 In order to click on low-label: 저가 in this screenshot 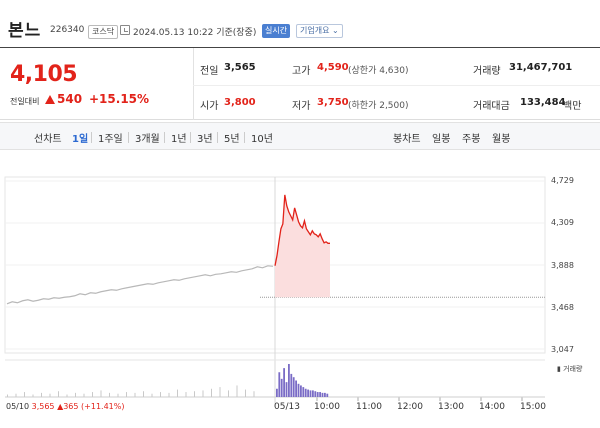, I will do `click(301, 106)`.